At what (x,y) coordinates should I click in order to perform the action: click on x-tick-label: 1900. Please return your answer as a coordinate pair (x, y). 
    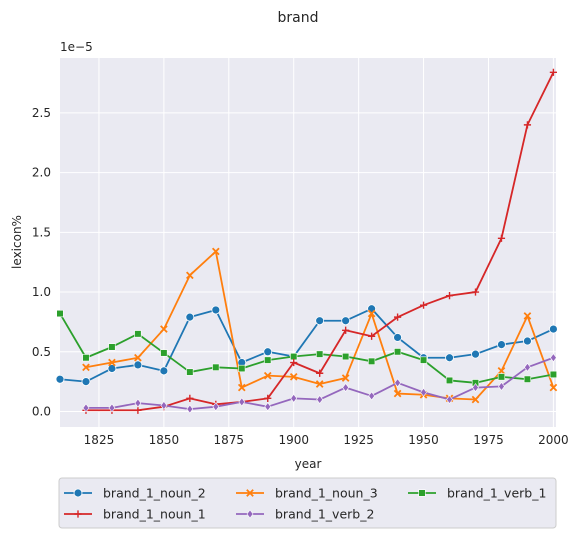
    Looking at the image, I should click on (293, 440).